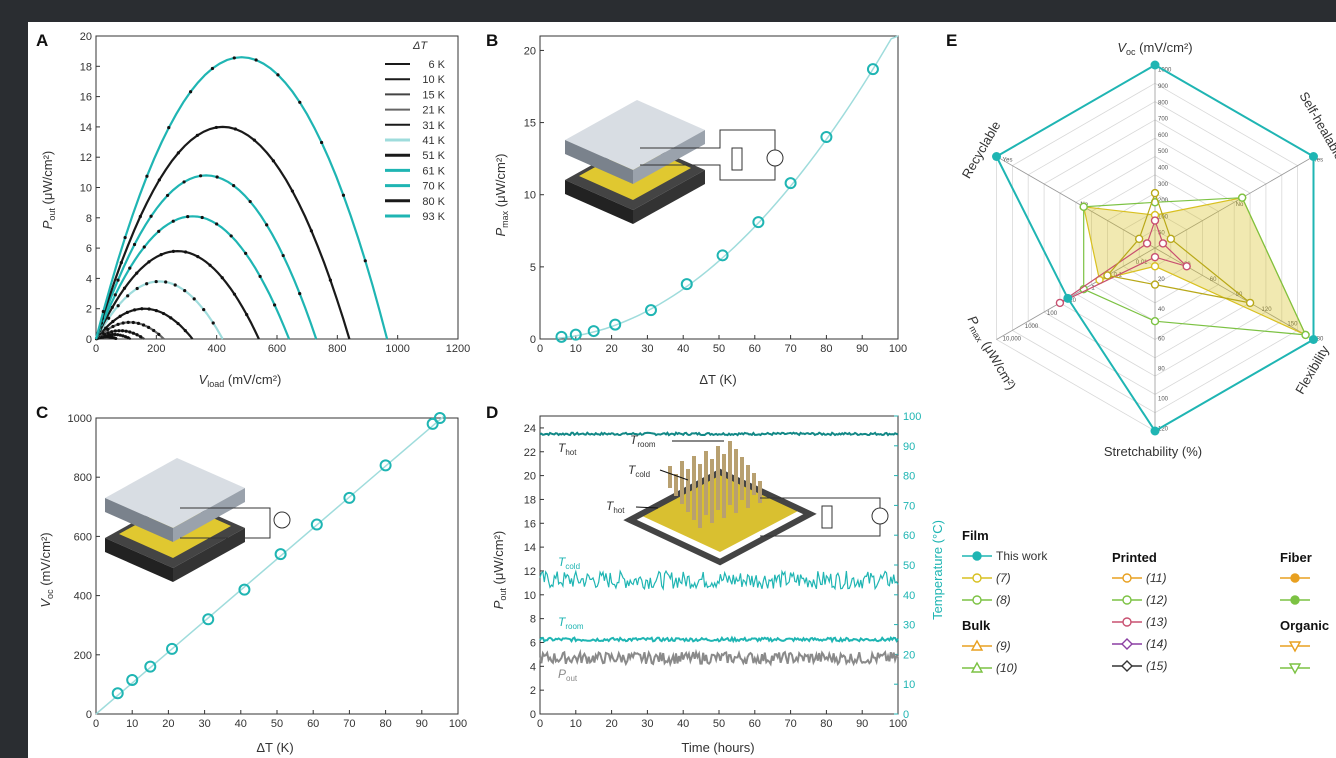 This screenshot has width=1336, height=758. What do you see at coordinates (177, 294) in the screenshot?
I see `a-curve-51K` at bounding box center [177, 294].